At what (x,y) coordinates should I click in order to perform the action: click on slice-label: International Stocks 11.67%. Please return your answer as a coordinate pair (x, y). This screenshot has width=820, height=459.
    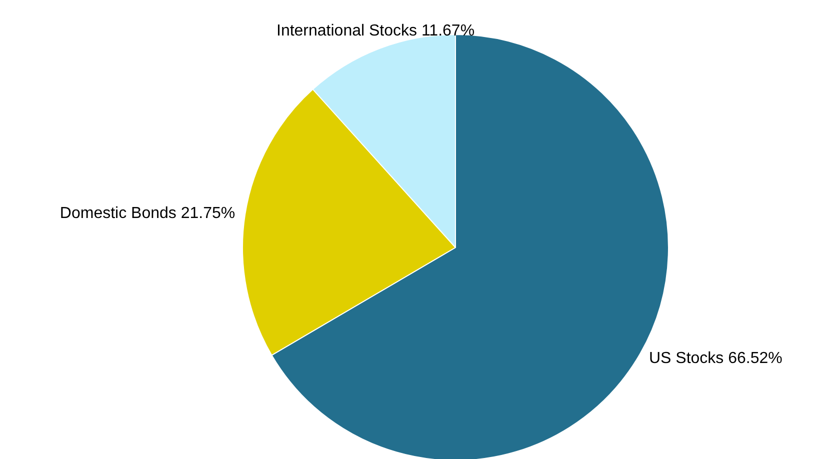
    Looking at the image, I should click on (375, 31).